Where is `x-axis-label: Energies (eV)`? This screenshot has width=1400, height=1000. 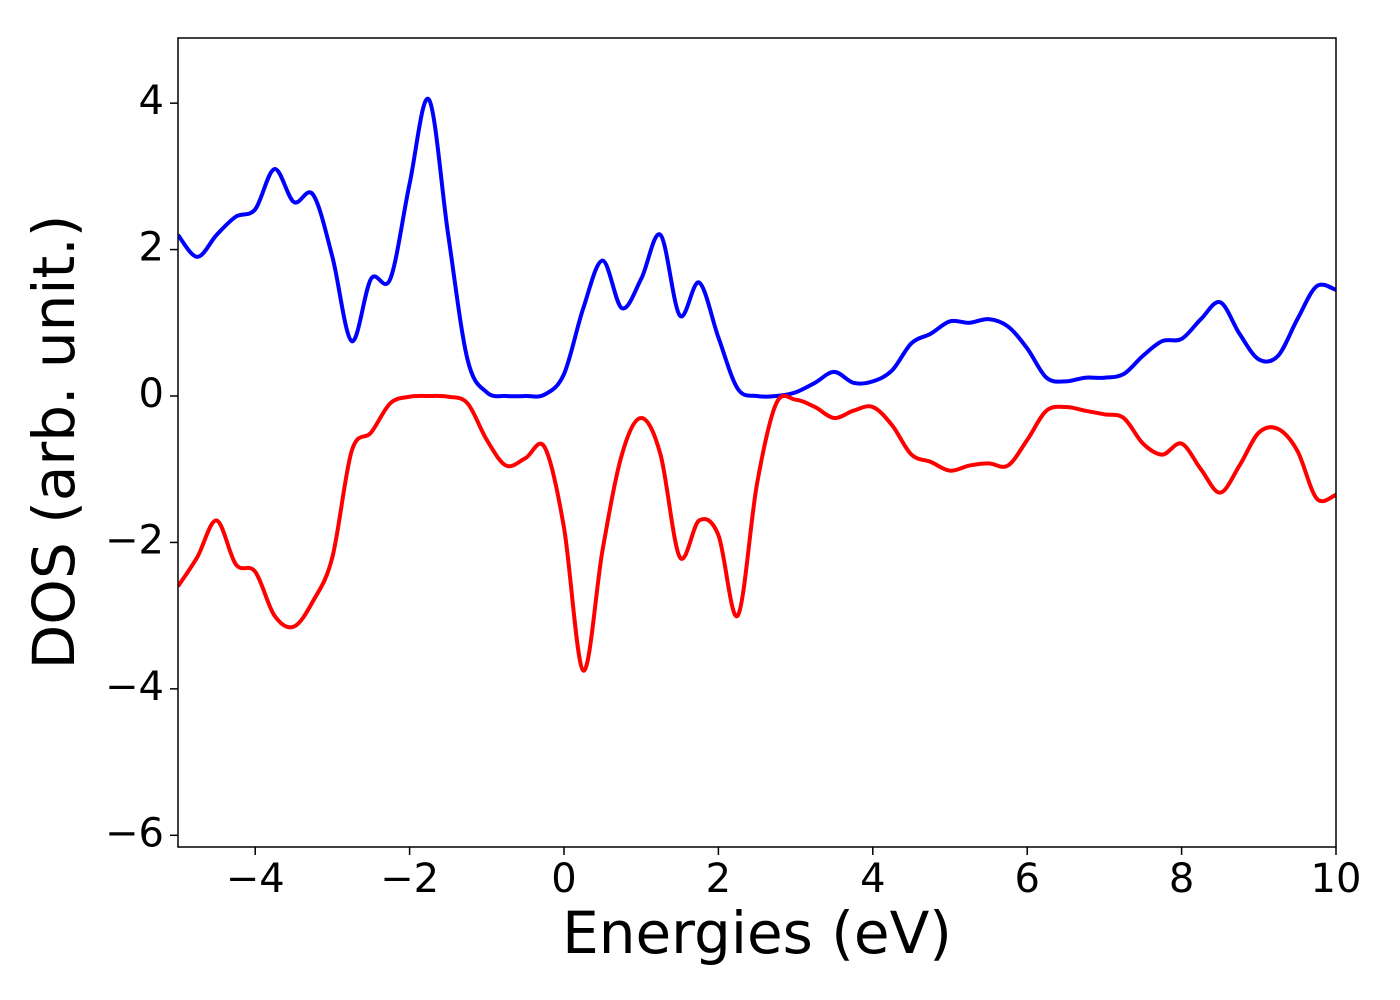
x-axis-label: Energies (eV) is located at coordinates (757, 933).